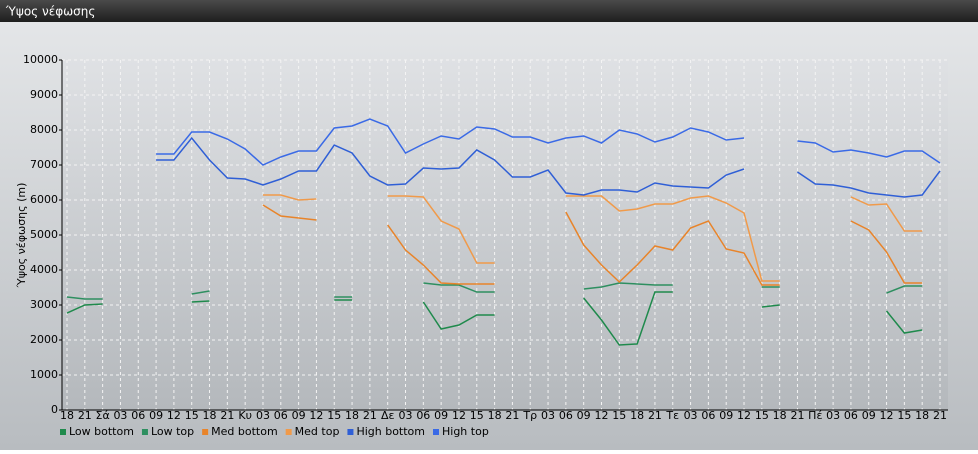  Describe the element at coordinates (50, 12) in the screenshot. I see `window-title: Ύψος νέφωσης` at that location.